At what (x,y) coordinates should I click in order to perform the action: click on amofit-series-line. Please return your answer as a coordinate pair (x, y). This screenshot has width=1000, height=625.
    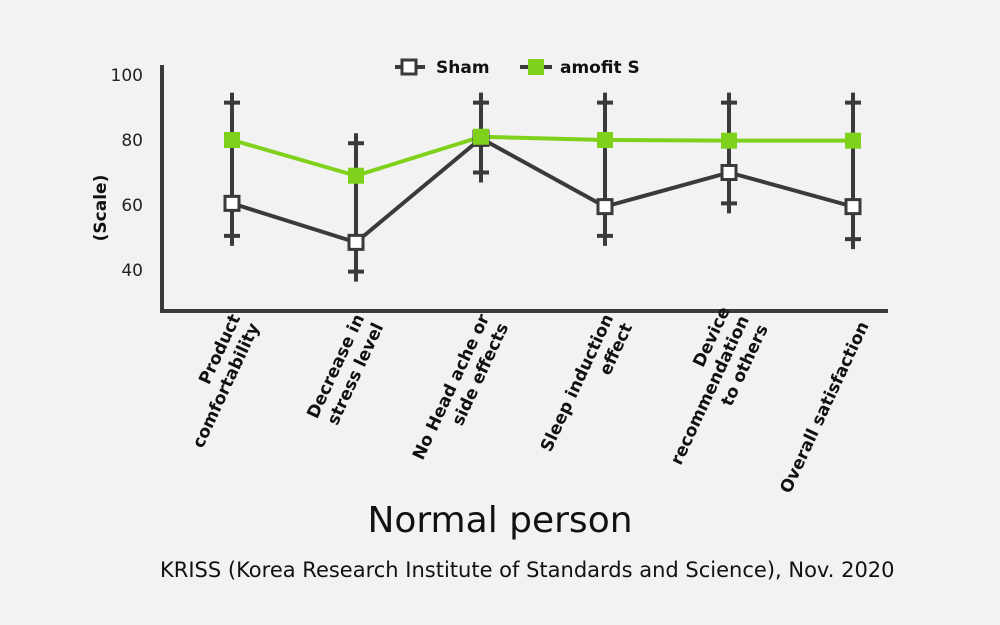
    Looking at the image, I should click on (542, 156).